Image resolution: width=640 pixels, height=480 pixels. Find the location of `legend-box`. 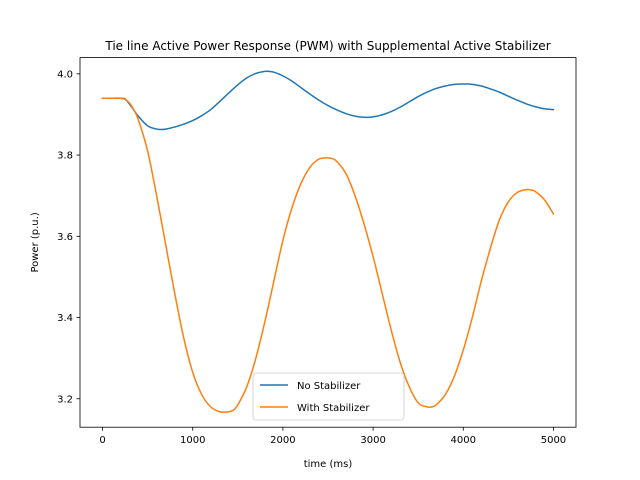

legend-box is located at coordinates (328, 396).